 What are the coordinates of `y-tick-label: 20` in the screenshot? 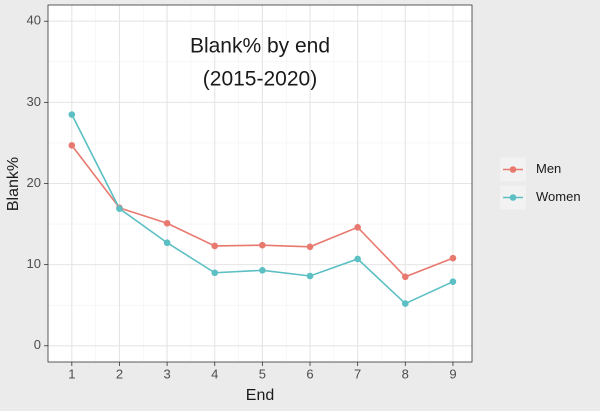 It's located at (34, 182).